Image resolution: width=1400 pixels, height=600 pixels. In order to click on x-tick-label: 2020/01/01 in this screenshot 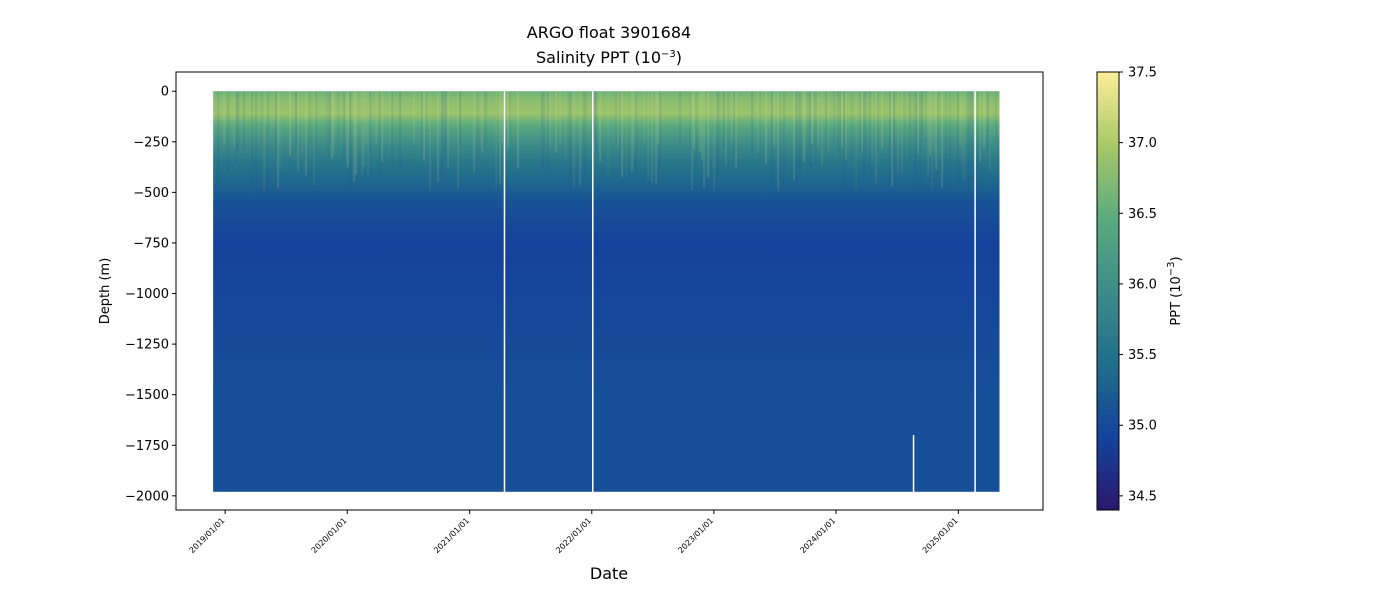, I will do `click(329, 535)`.